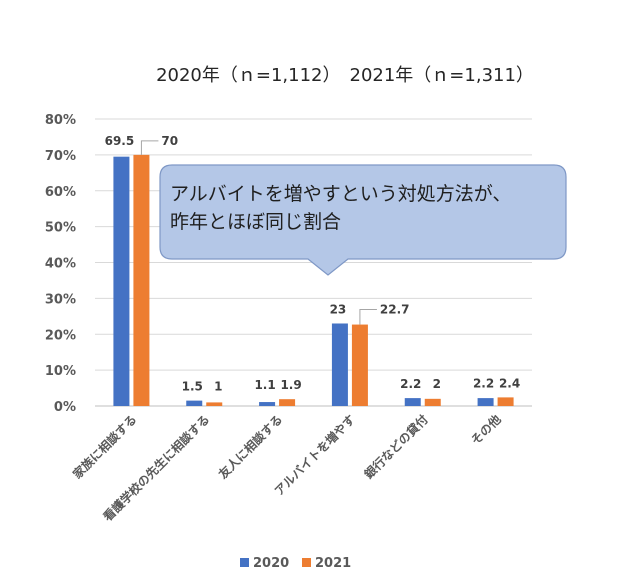  What do you see at coordinates (271, 563) in the screenshot?
I see `legend-label-2020: 2020` at bounding box center [271, 563].